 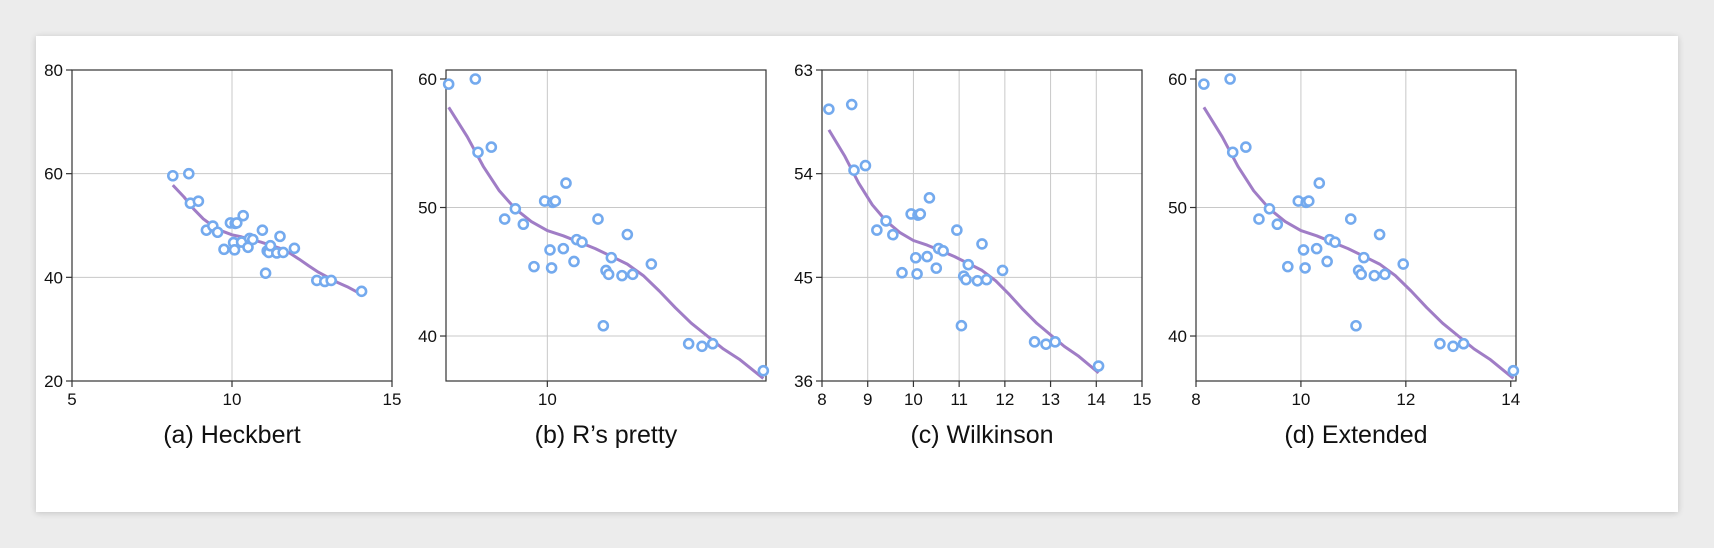 I want to click on chart-panel-4: 8 10 12 14 40 50 60 (d) Extended, so click(x=1344, y=259).